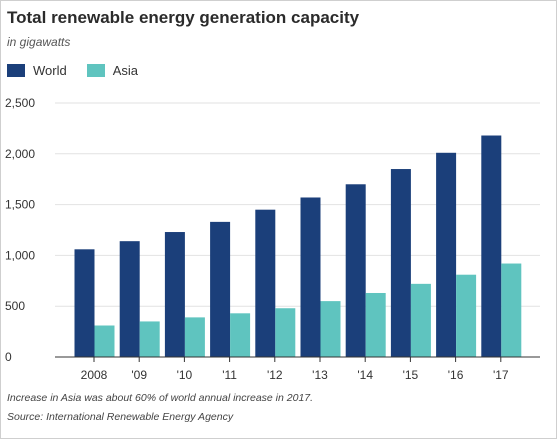 Image resolution: width=557 pixels, height=439 pixels. I want to click on x-tick-label: '10, so click(185, 375).